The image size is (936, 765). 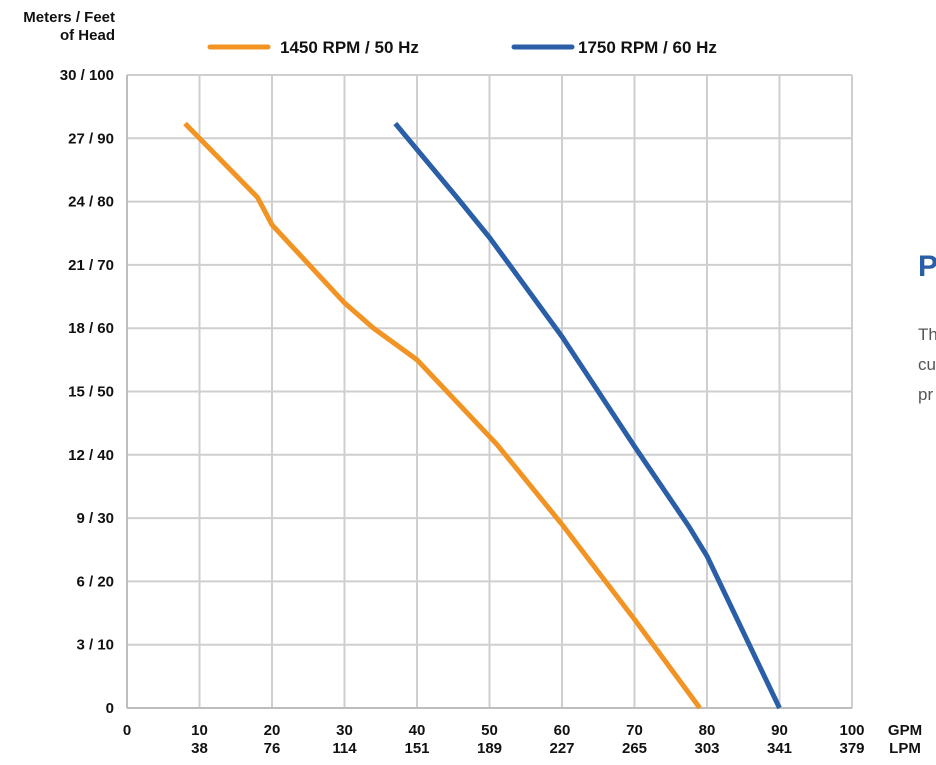 What do you see at coordinates (349, 47) in the screenshot?
I see `legend-label-1: 1450 RPM / 50 Hz` at bounding box center [349, 47].